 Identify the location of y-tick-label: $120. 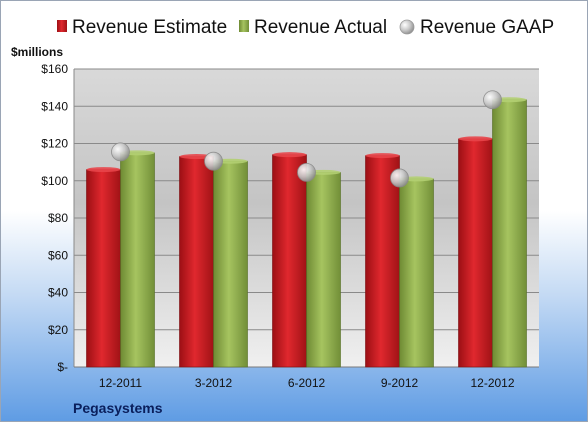
(54, 144).